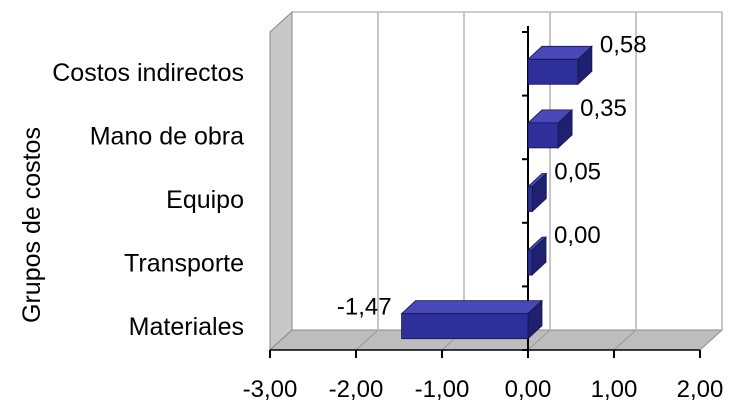 This screenshot has height=414, width=729. Describe the element at coordinates (186, 327) in the screenshot. I see `category-label: Materiales` at that location.